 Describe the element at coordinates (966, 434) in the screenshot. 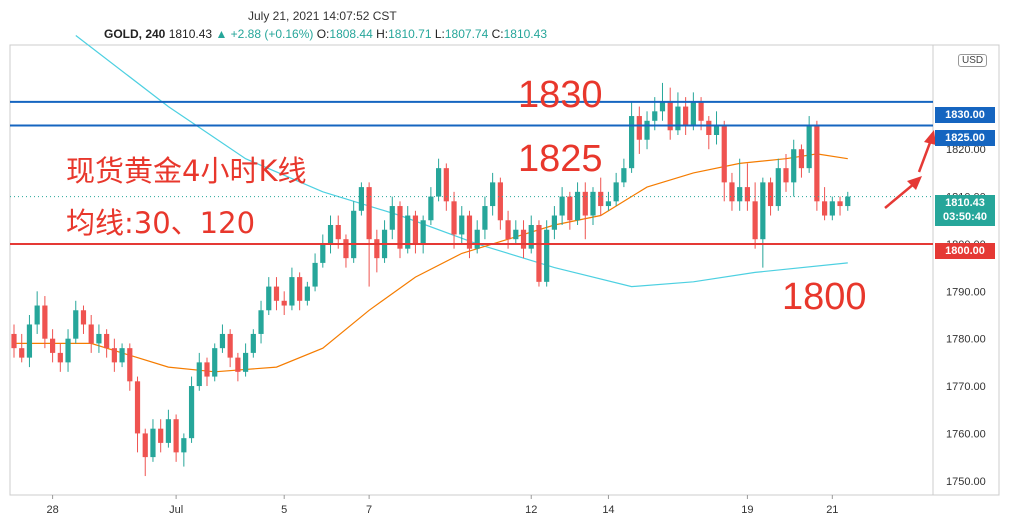

I see `y-tick-label: 1760.00` at that location.